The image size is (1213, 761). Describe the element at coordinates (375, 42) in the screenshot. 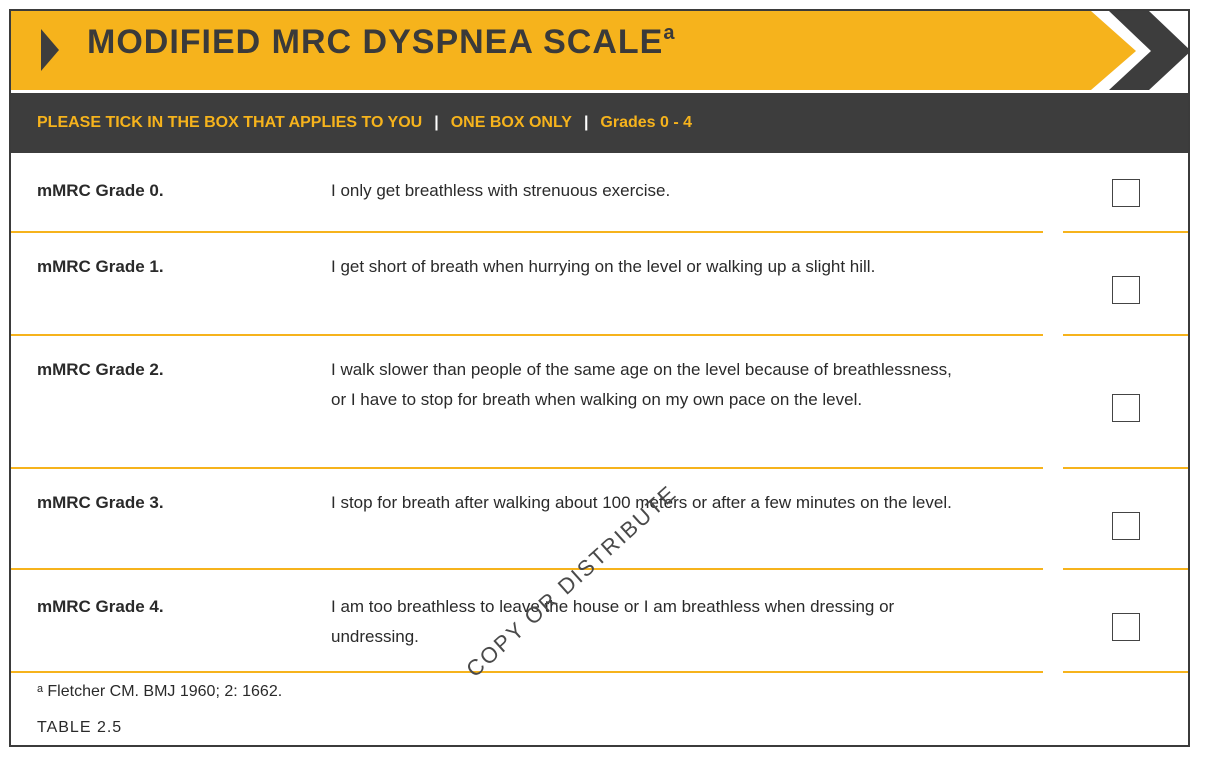

I see `title-text: MODIFIED MRC DYSPNEA SCALE` at that location.